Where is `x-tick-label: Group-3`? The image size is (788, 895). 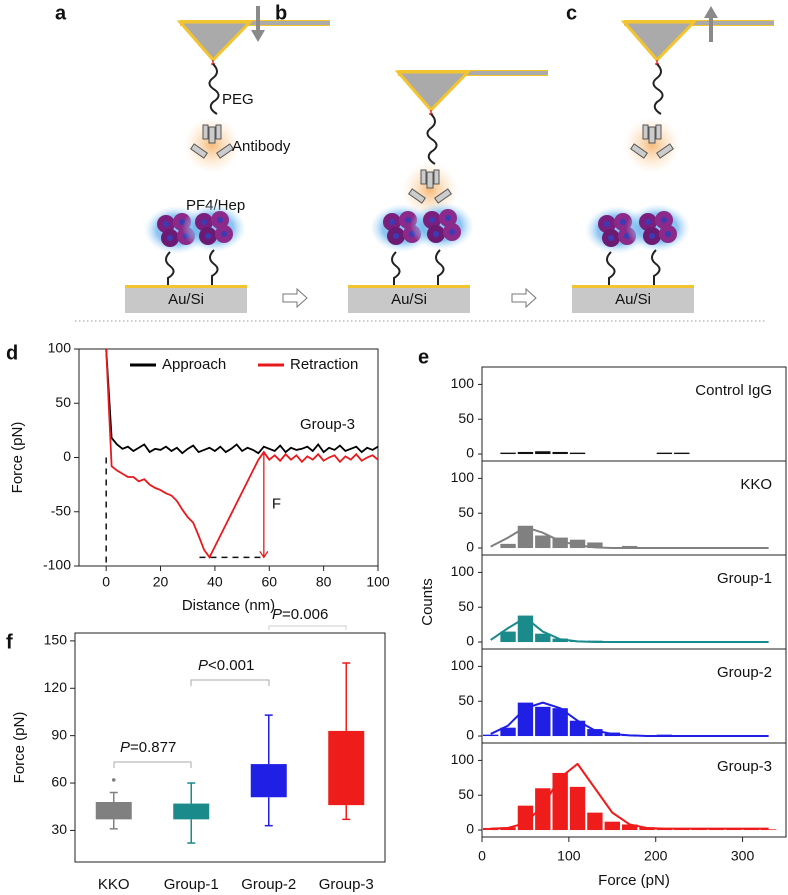 x-tick-label: Group-3 is located at coordinates (346, 884).